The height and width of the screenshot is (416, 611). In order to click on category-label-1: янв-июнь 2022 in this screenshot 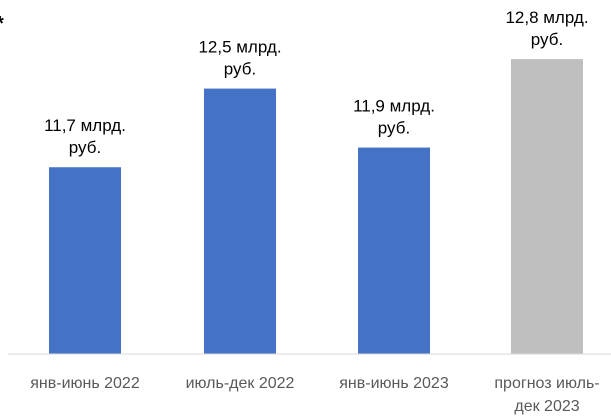, I will do `click(85, 383)`.